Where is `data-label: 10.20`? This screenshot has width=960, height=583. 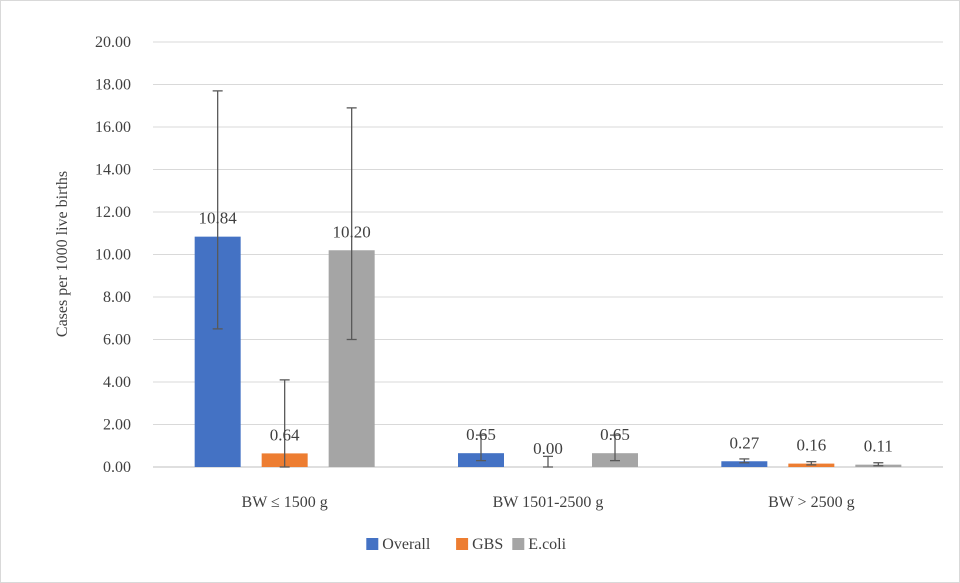 data-label: 10.20 is located at coordinates (352, 231).